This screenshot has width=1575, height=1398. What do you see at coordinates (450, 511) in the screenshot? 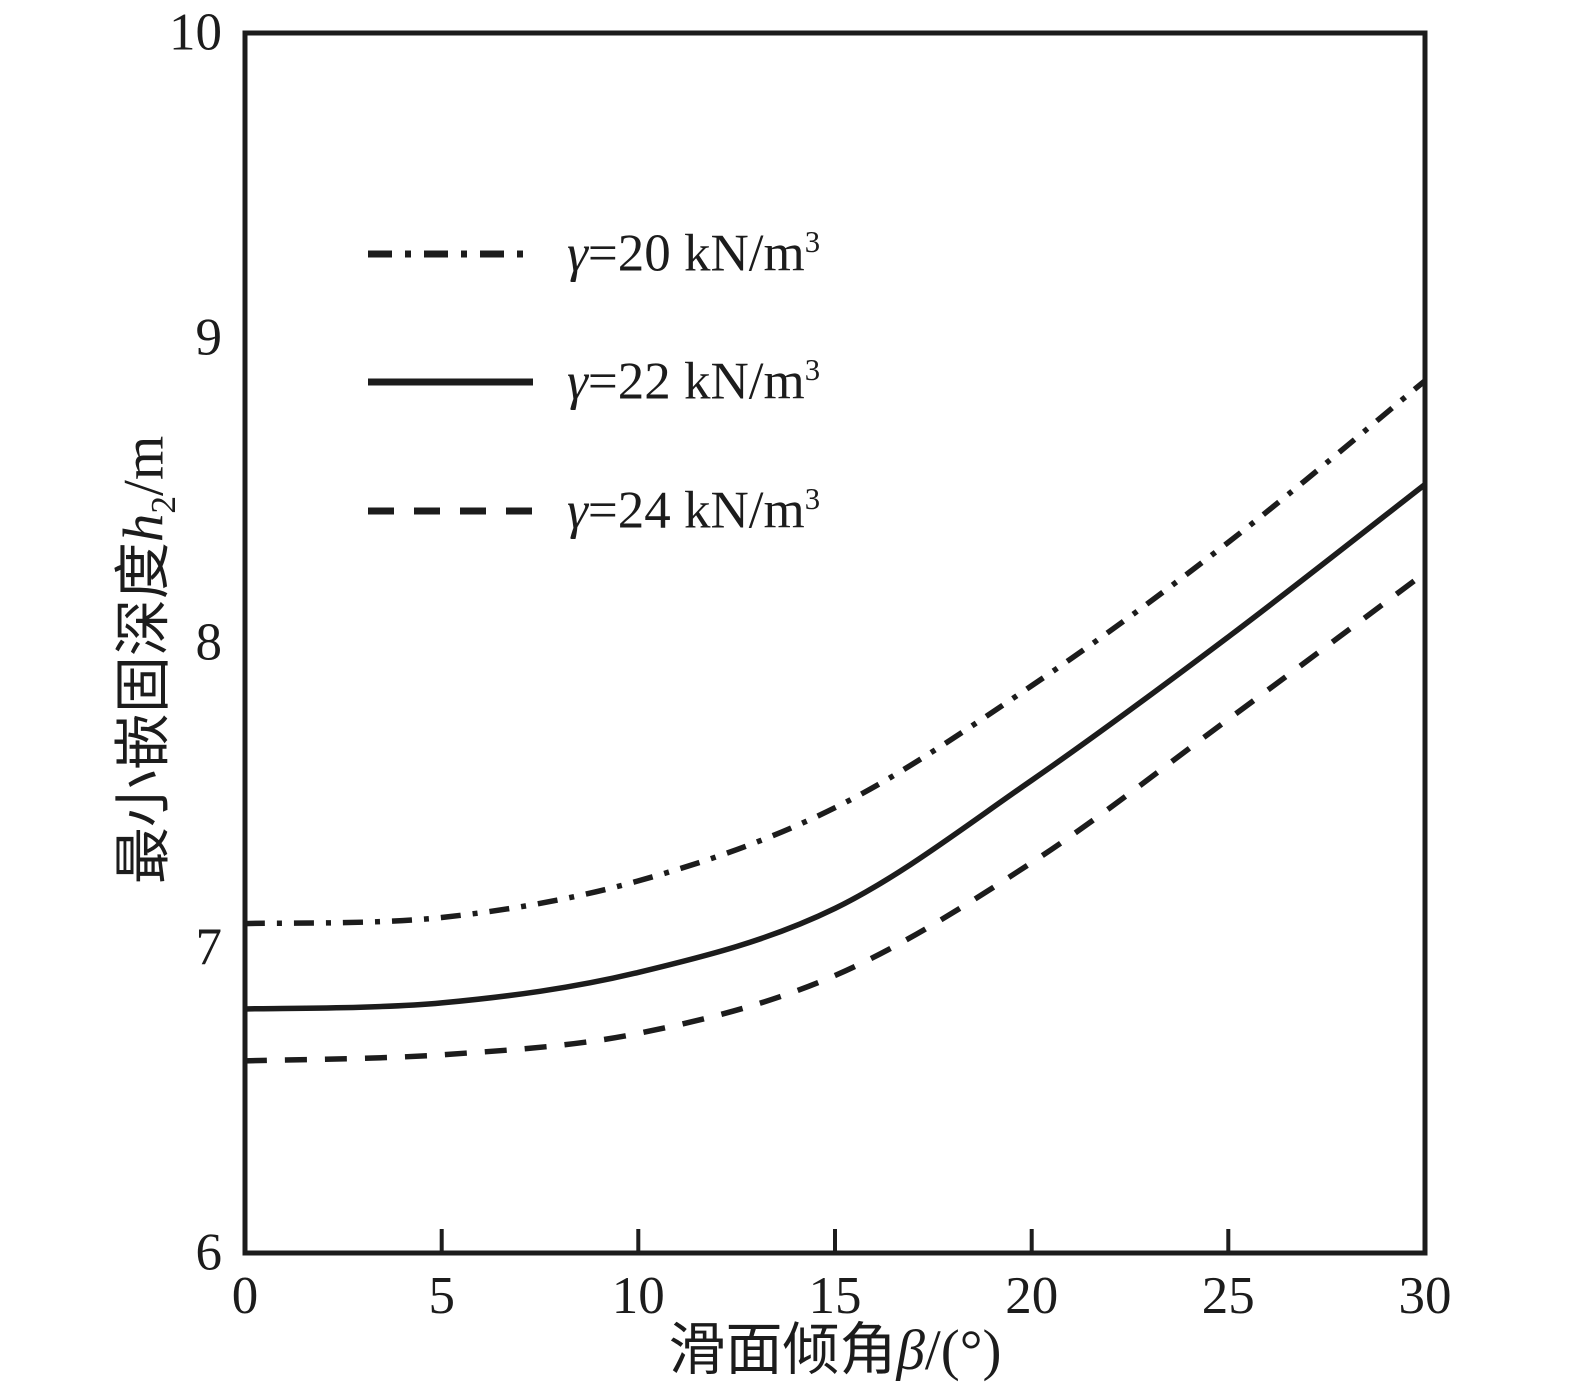
I see `legend-line-dashed-icon` at bounding box center [450, 511].